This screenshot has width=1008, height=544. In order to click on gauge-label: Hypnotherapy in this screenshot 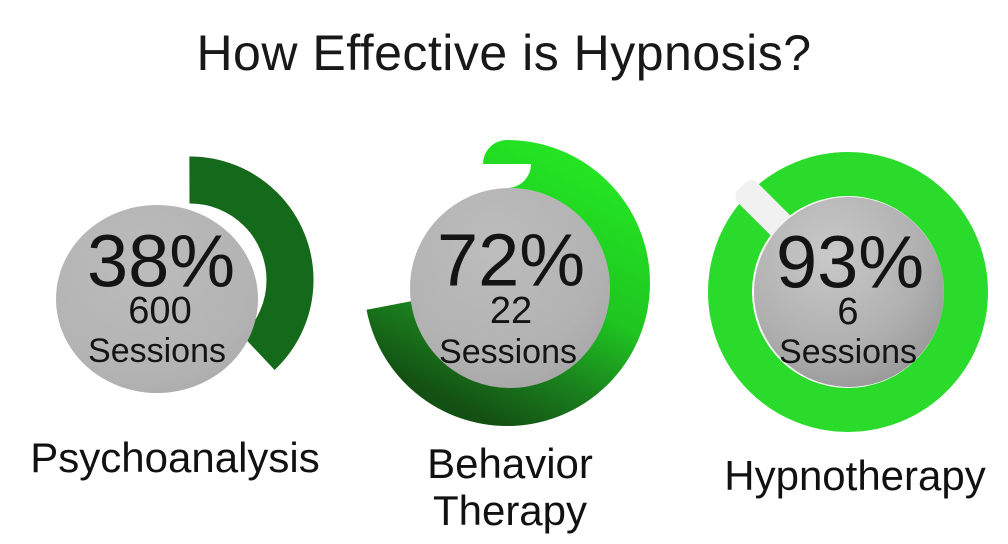, I will do `click(855, 475)`.